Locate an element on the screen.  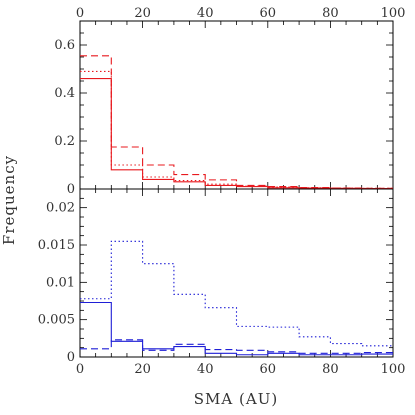
y-tick-label: 0.005 is located at coordinates (56, 320).